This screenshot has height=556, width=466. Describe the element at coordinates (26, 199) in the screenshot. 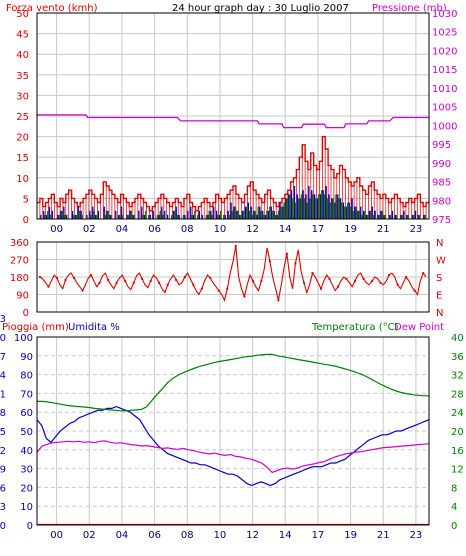

I see `wind-y-tick-label: 5` at that location.